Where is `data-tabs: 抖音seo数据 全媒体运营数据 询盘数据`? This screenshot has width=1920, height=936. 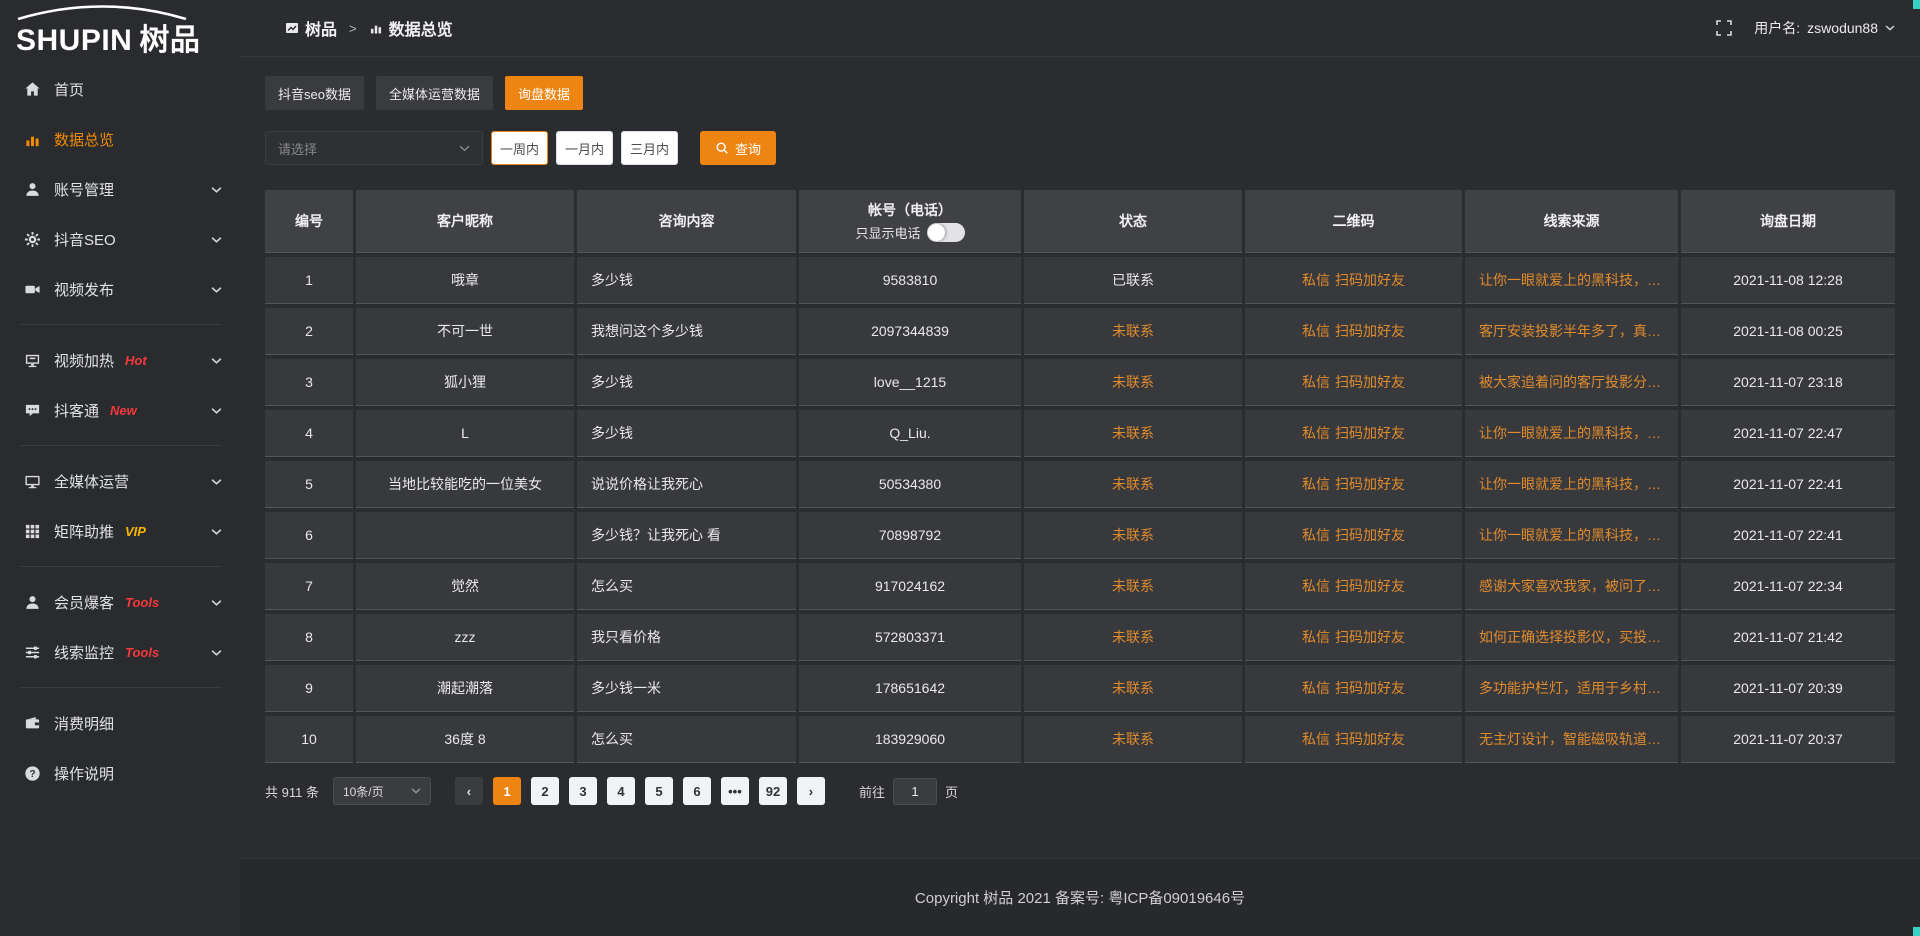
data-tabs: 抖音seo数据 全媒体运营数据 询盘数据 is located at coordinates (1080, 93).